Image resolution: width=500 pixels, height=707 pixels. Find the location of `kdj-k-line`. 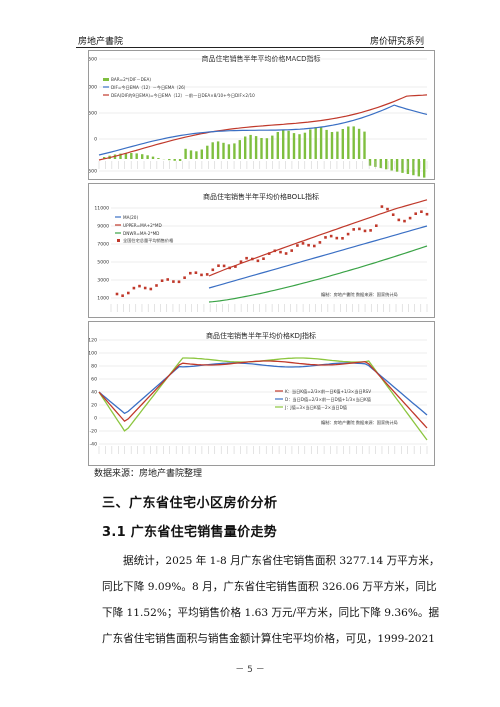

kdj-k-line is located at coordinates (263, 394).